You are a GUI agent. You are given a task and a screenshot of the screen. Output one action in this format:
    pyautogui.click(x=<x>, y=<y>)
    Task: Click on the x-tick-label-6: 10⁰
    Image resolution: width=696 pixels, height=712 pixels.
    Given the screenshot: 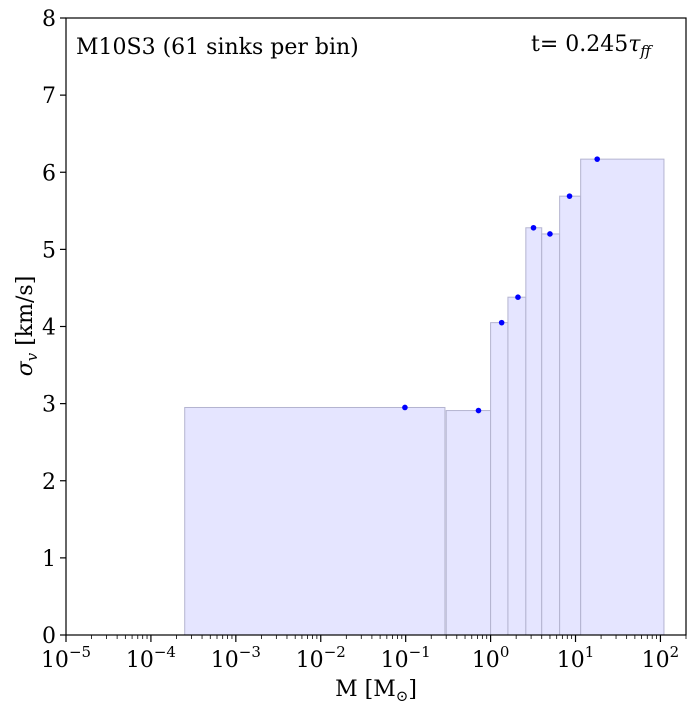 What is the action you would take?
    pyautogui.click(x=491, y=658)
    